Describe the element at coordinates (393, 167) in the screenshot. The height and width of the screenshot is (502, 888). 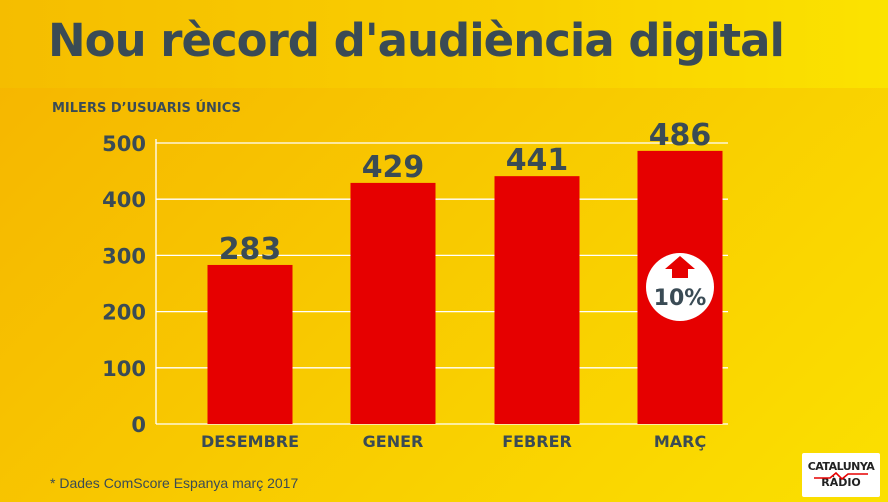
I see `data-label: 429` at that location.